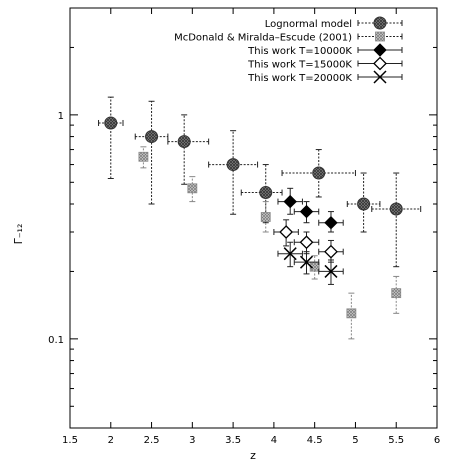  I want to click on x-tick-label: 4.5, so click(315, 440).